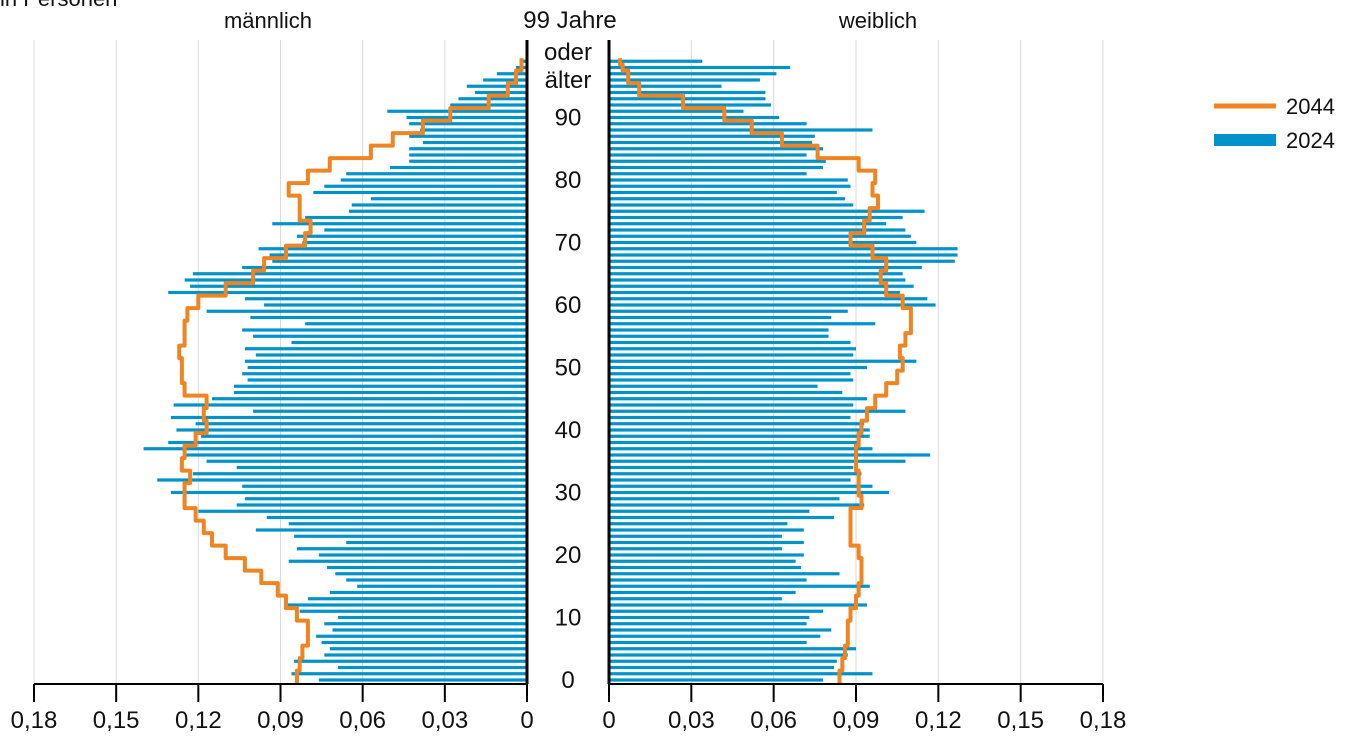 This screenshot has width=1363, height=737. Describe the element at coordinates (568, 243) in the screenshot. I see `age-tick-label-70: 70` at that location.